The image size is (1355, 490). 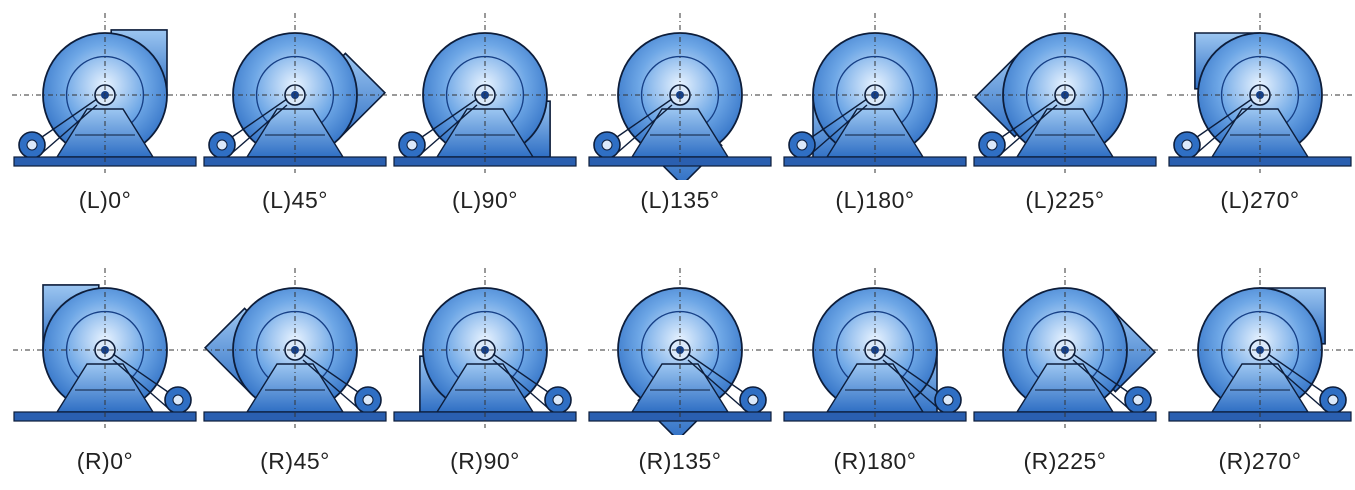 I want to click on fan-position-r-270: (R)270°, so click(x=1260, y=375).